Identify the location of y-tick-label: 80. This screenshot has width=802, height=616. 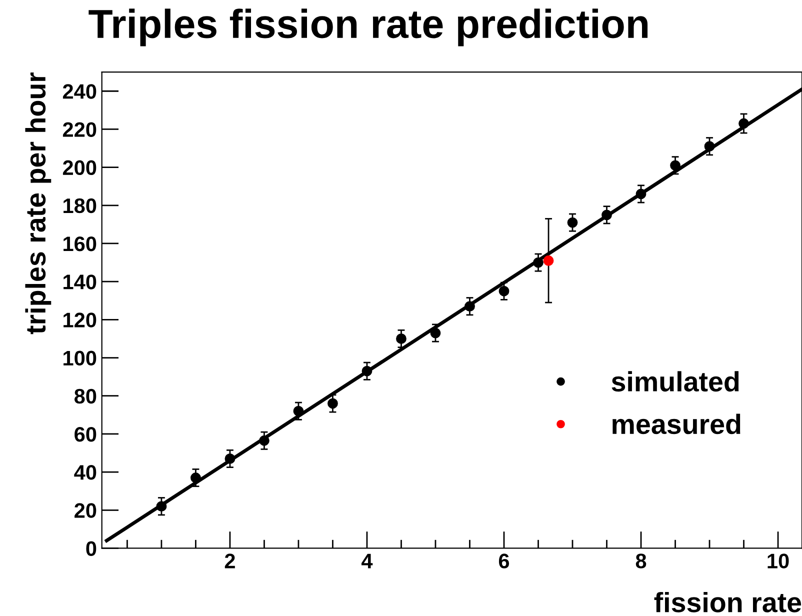
(85, 396).